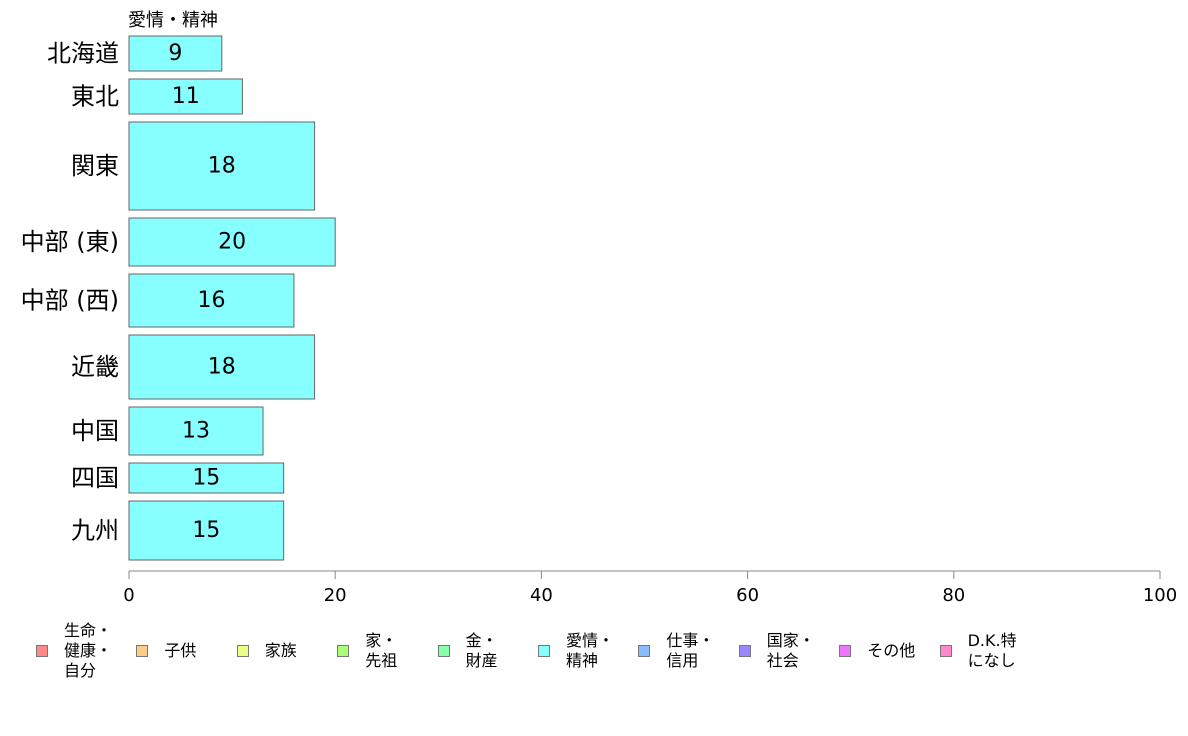  I want to click on value-label: 11, so click(186, 96).